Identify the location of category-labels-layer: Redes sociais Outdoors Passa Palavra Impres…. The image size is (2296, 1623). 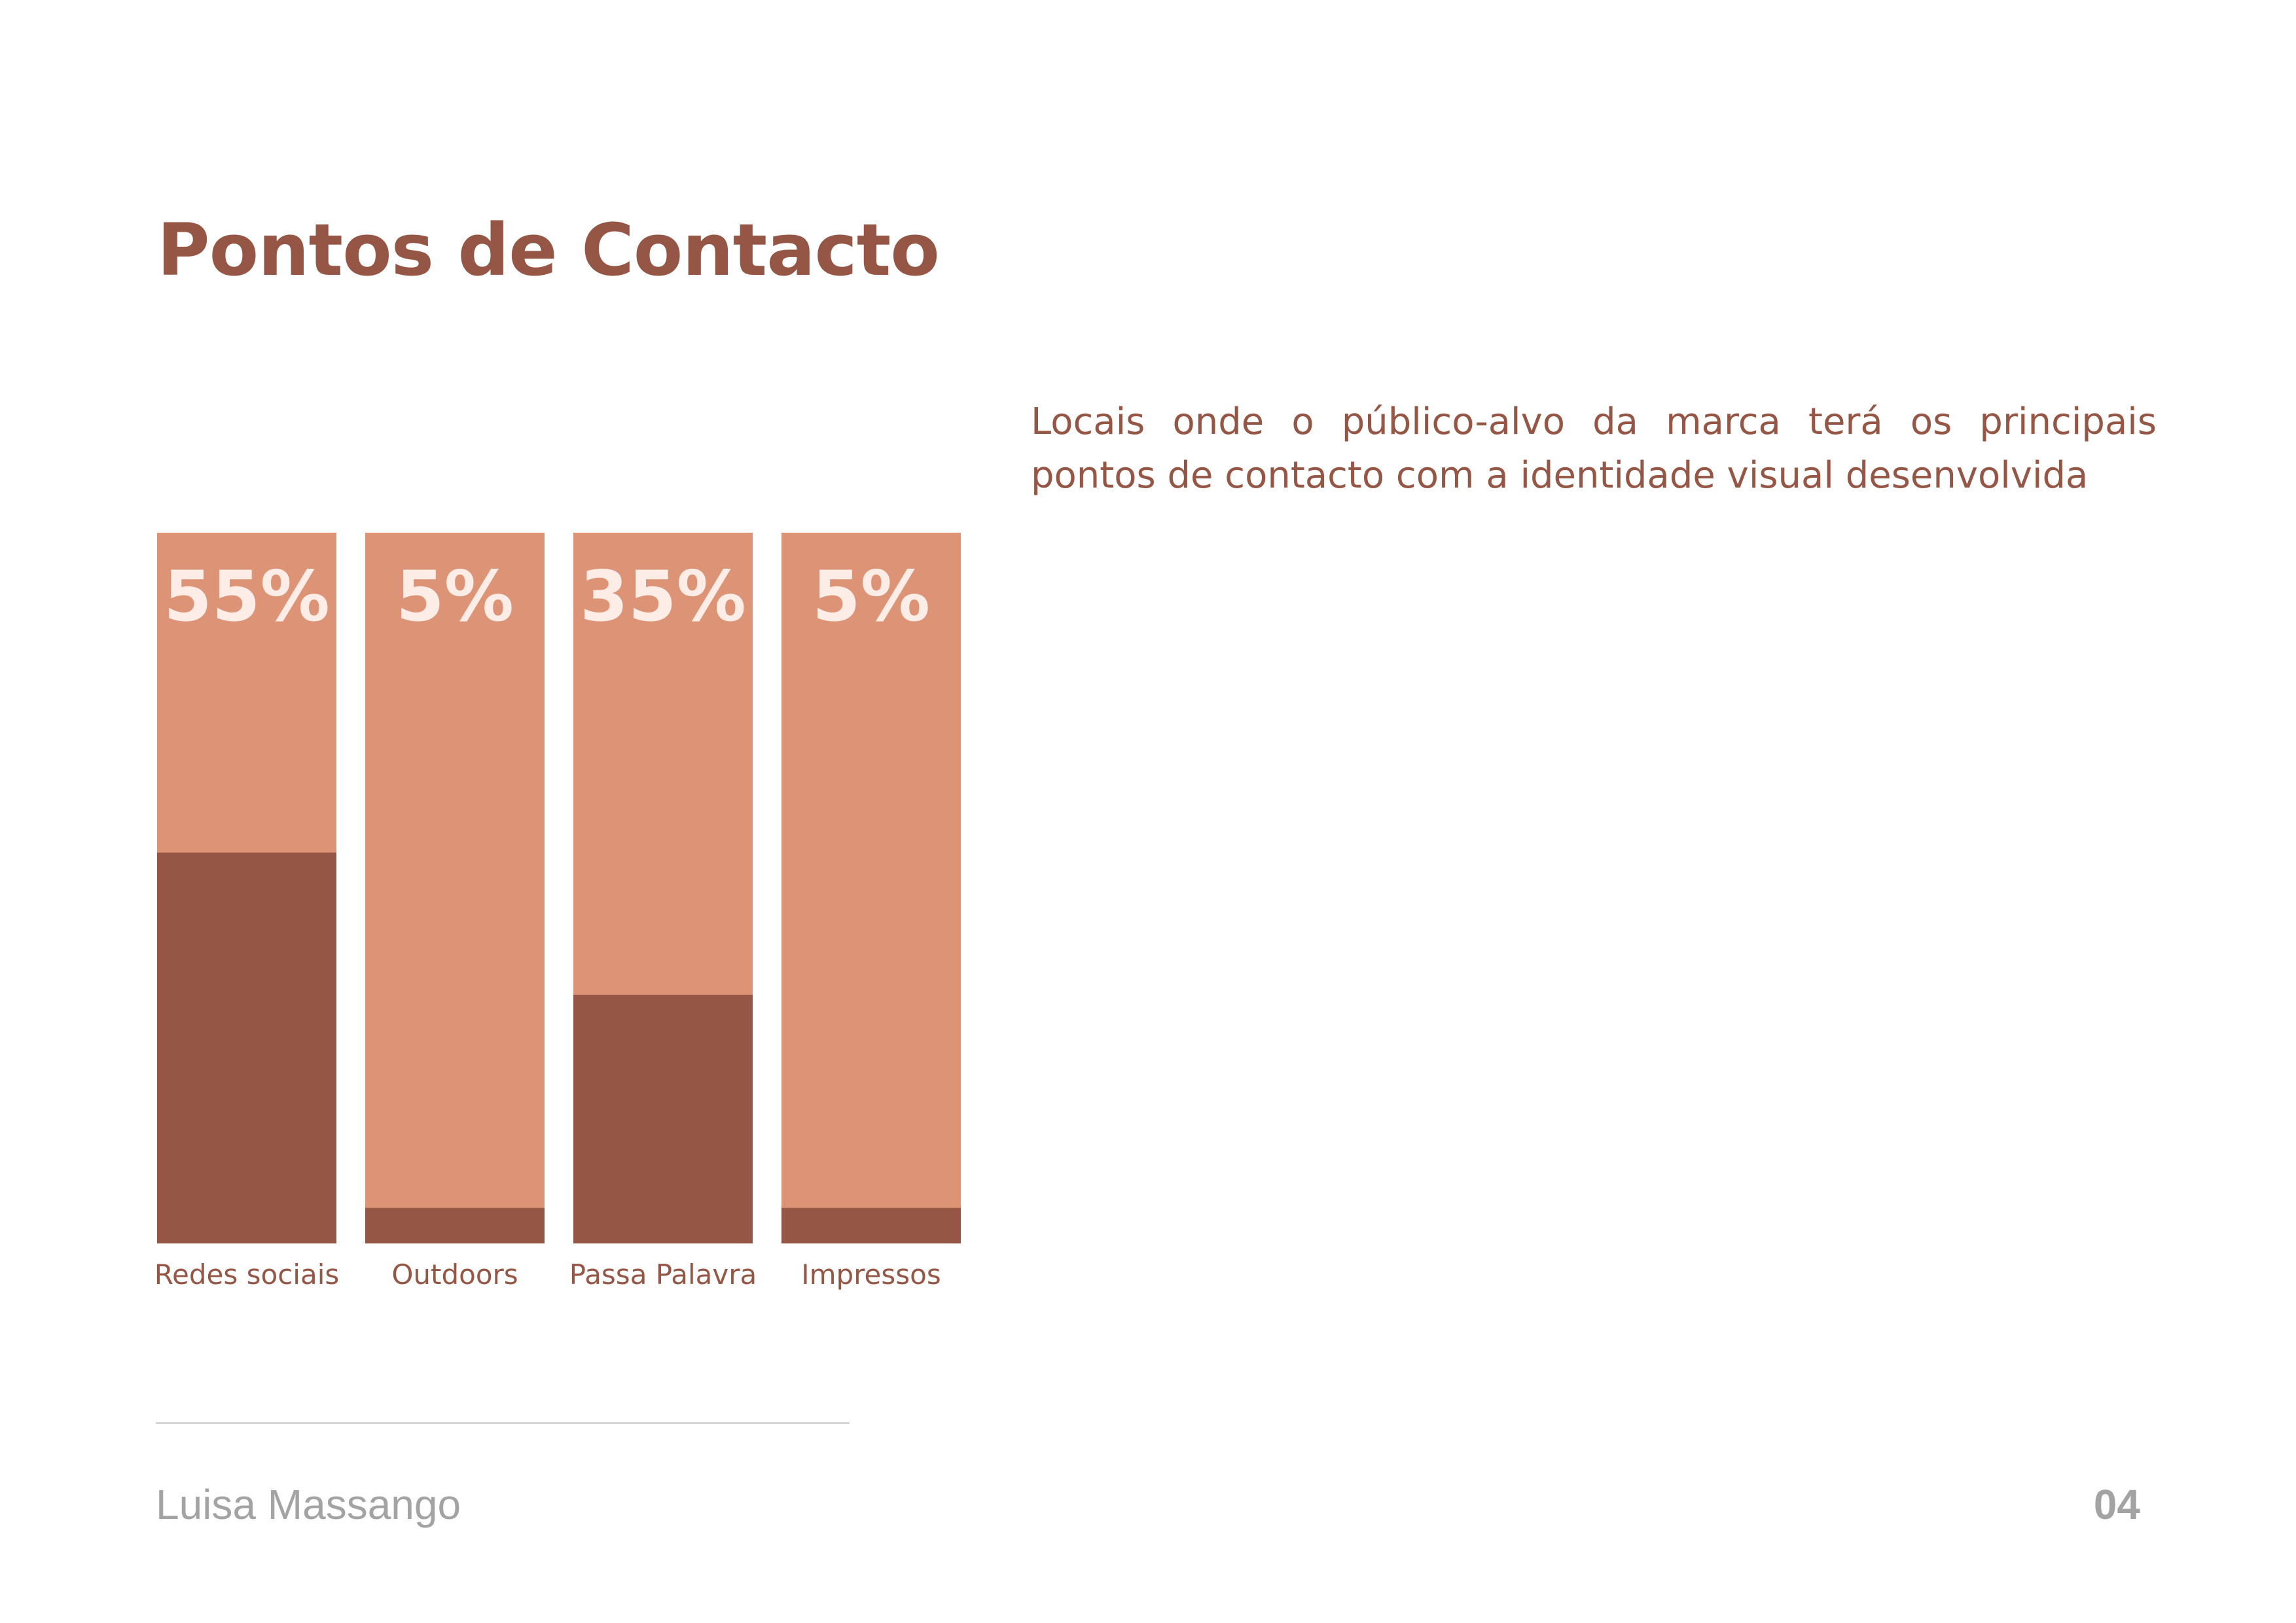
(547, 1274).